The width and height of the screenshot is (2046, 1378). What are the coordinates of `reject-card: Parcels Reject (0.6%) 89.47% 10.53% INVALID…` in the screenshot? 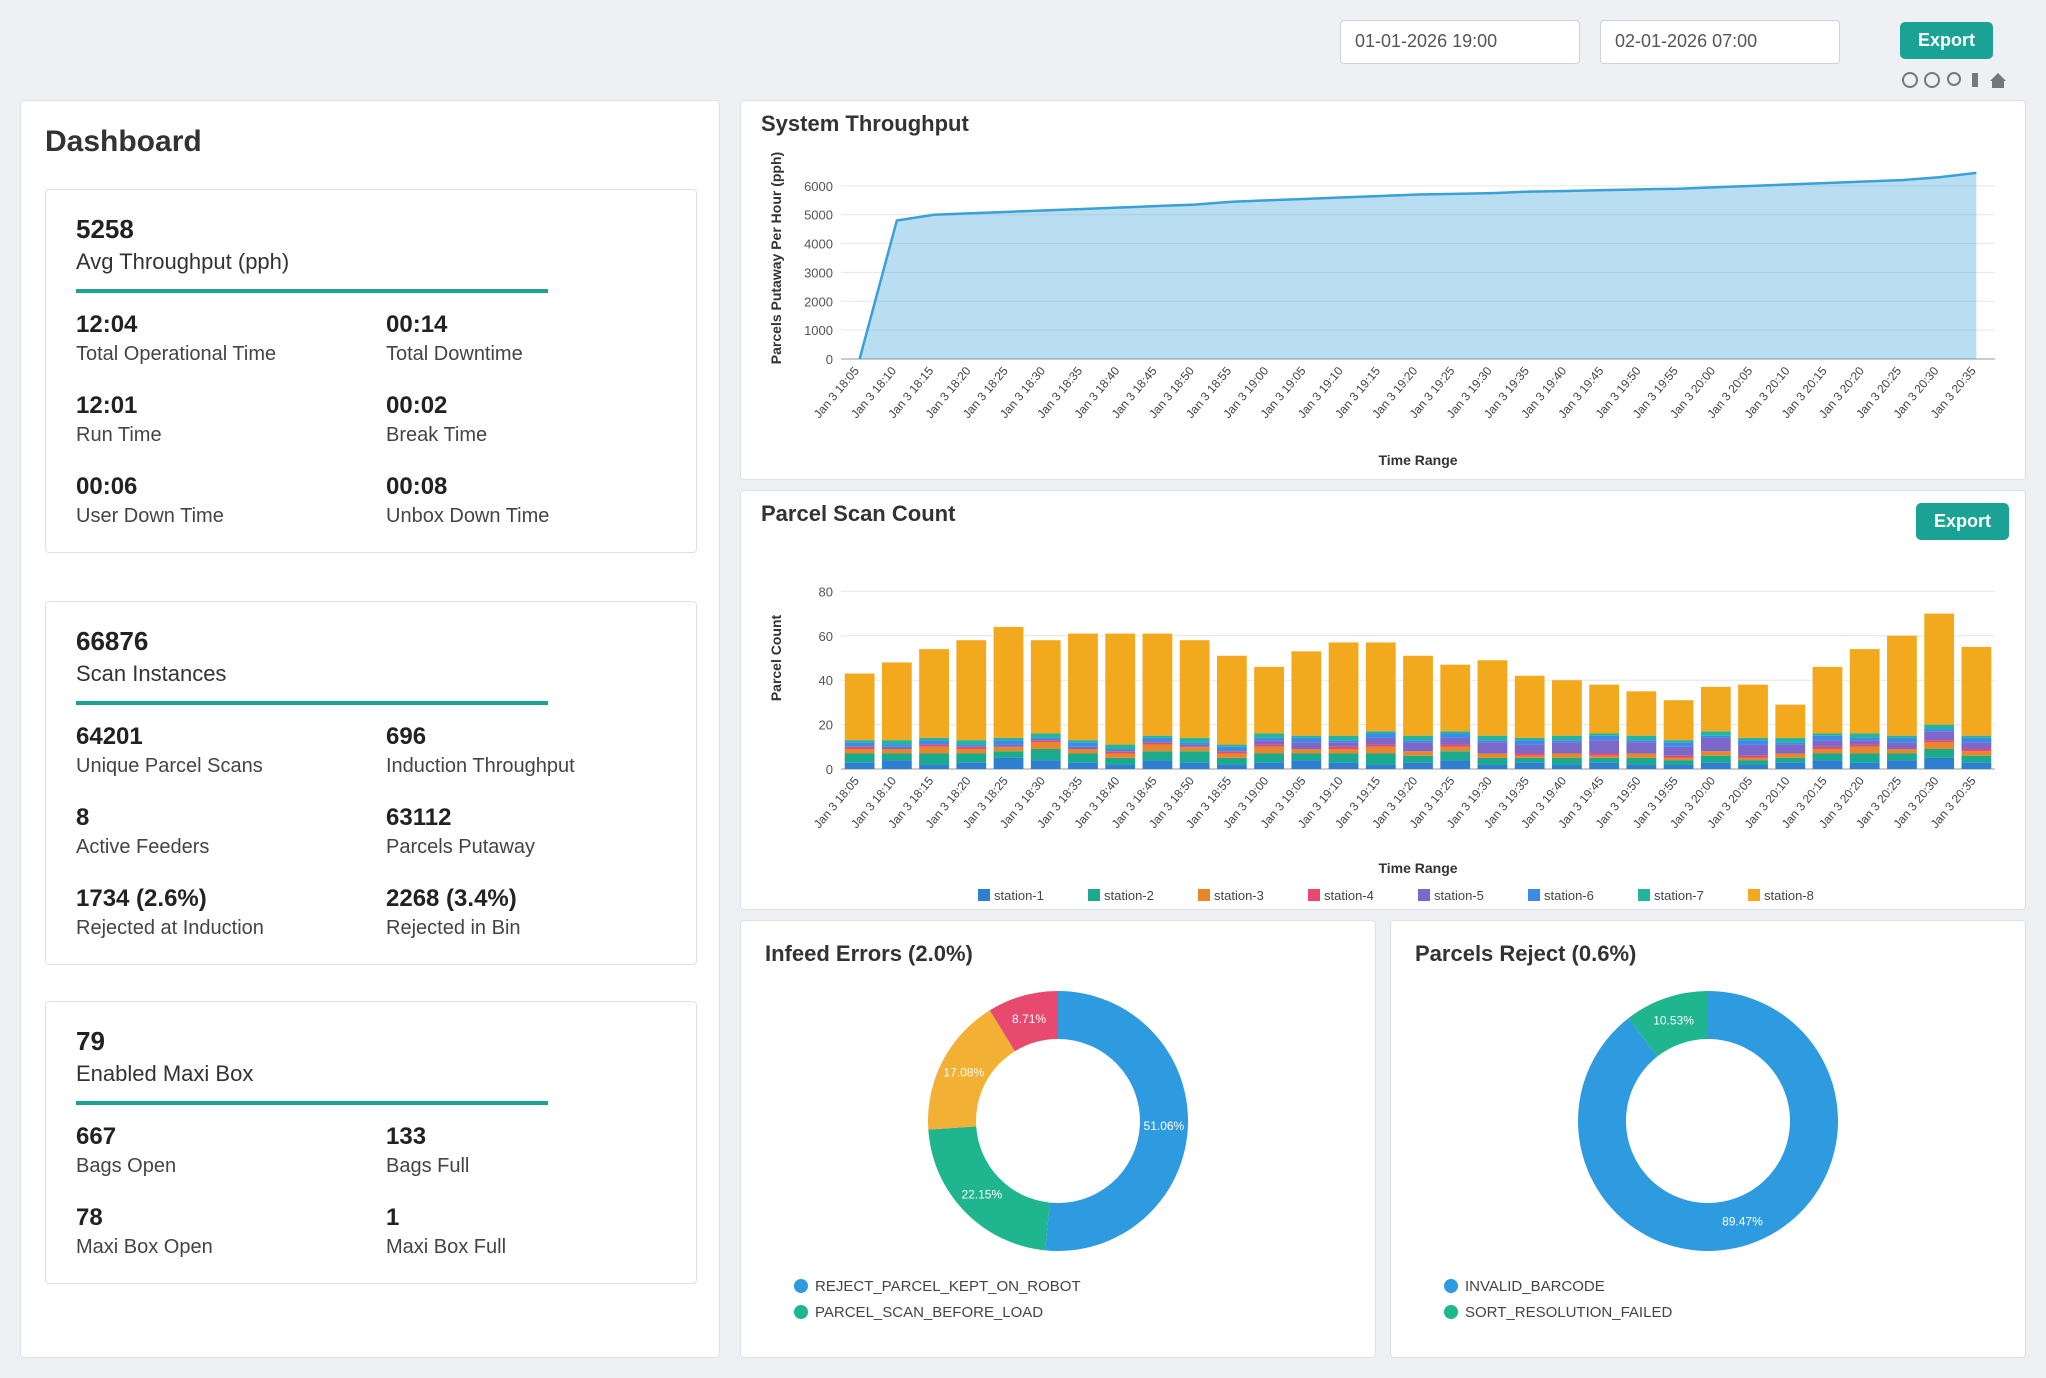 It's located at (1708, 1139).